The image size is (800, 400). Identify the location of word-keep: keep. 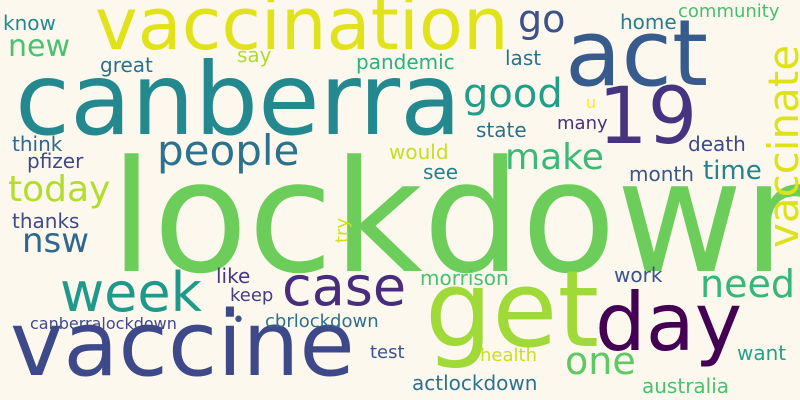
(252, 295).